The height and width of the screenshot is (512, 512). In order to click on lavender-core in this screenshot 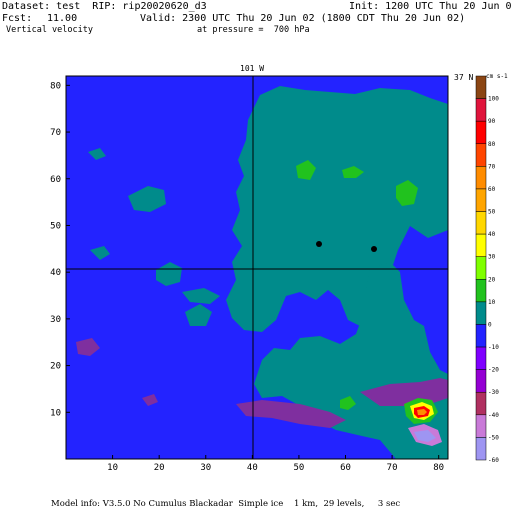, I will do `click(425, 436)`.